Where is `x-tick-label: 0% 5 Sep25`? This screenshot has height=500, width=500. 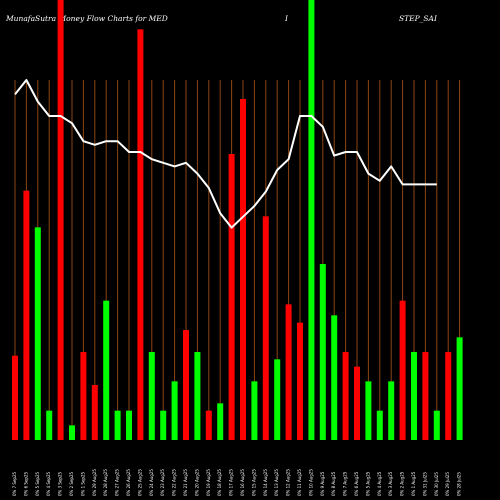 x-tick-label: 0% 5 Sep25 is located at coordinates (37, 483).